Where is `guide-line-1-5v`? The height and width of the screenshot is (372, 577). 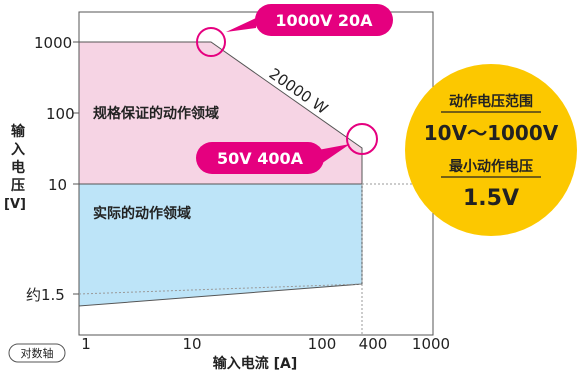 guide-line-1-5v is located at coordinates (220, 289).